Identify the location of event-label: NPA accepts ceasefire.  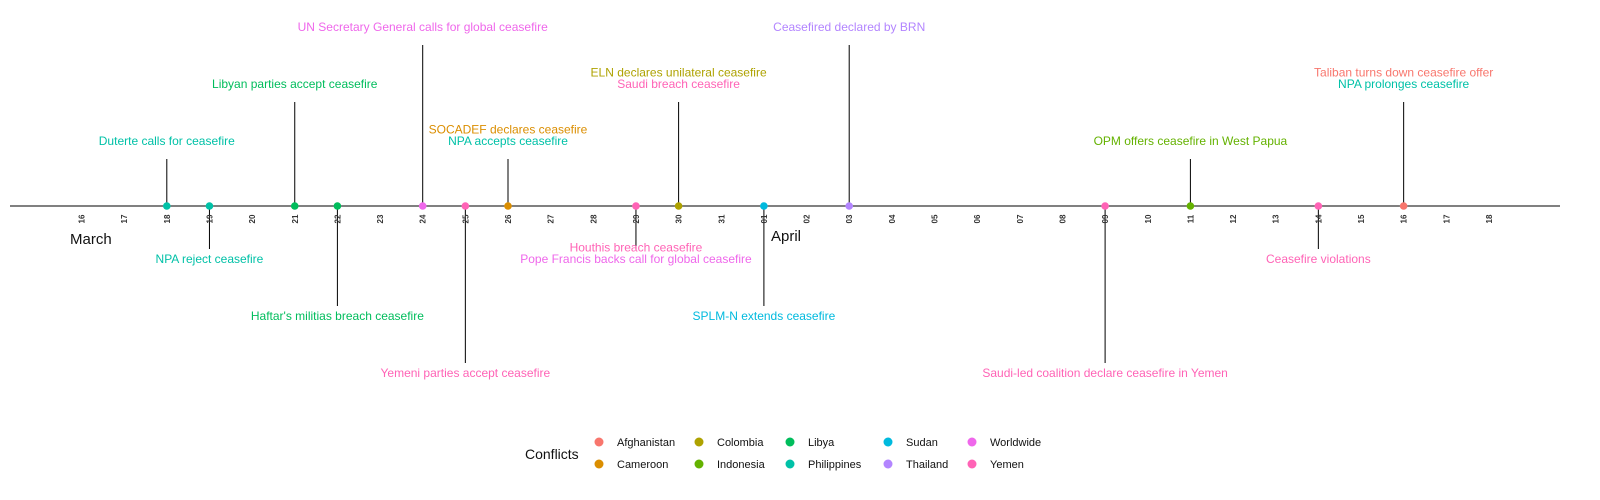
(508, 141).